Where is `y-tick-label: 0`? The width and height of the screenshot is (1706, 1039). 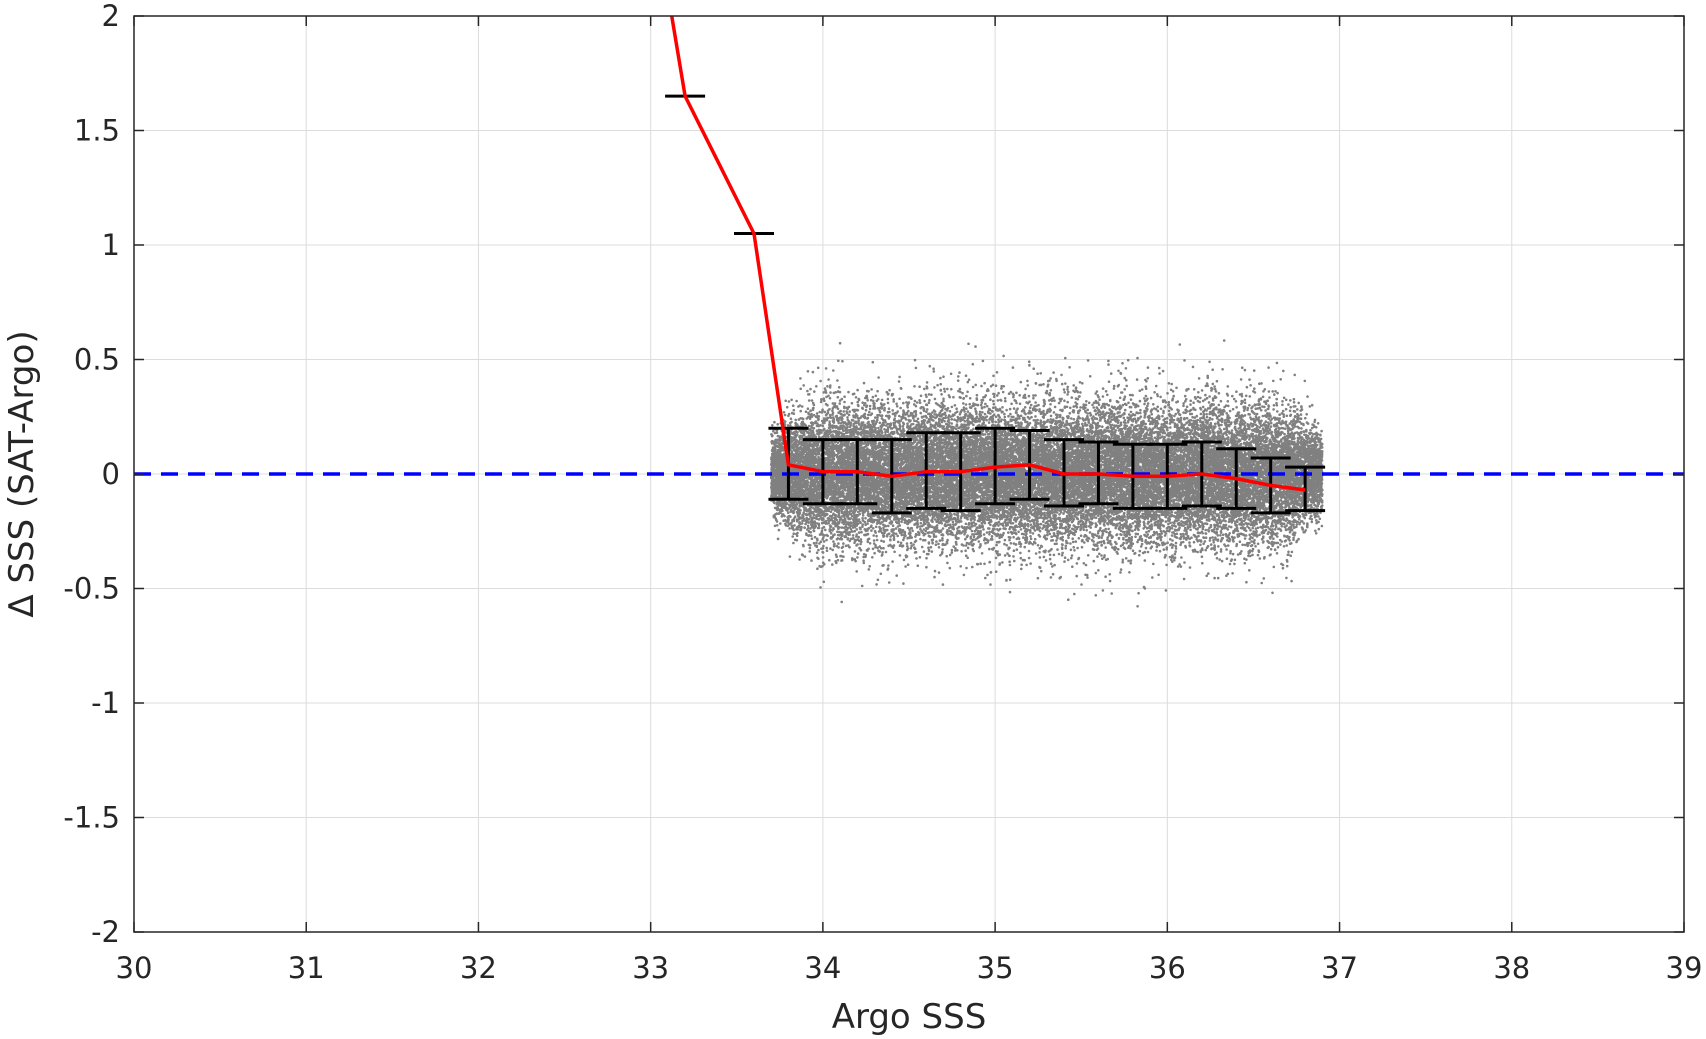
y-tick-label: 0 is located at coordinates (111, 474).